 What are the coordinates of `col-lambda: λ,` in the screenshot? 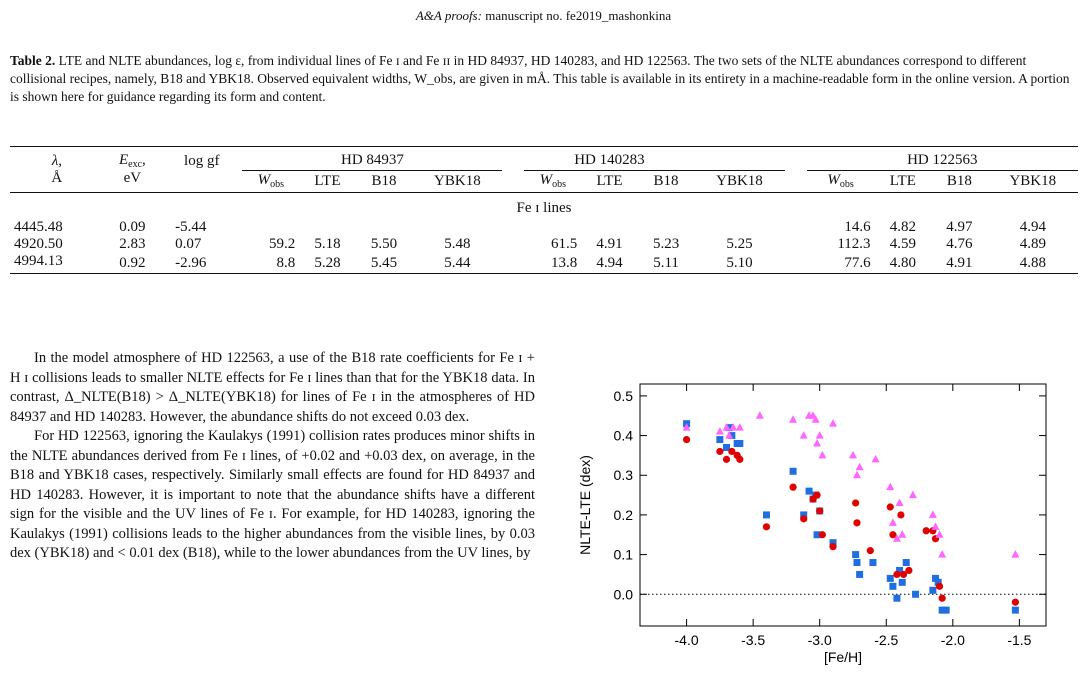 It's located at (56, 160).